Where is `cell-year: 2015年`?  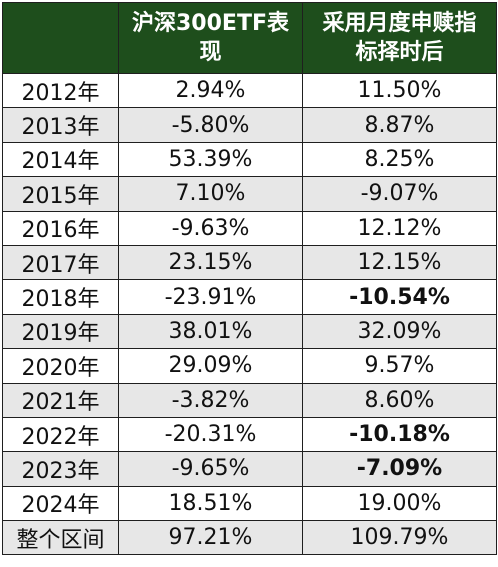
cell-year: 2015年 is located at coordinates (60, 194).